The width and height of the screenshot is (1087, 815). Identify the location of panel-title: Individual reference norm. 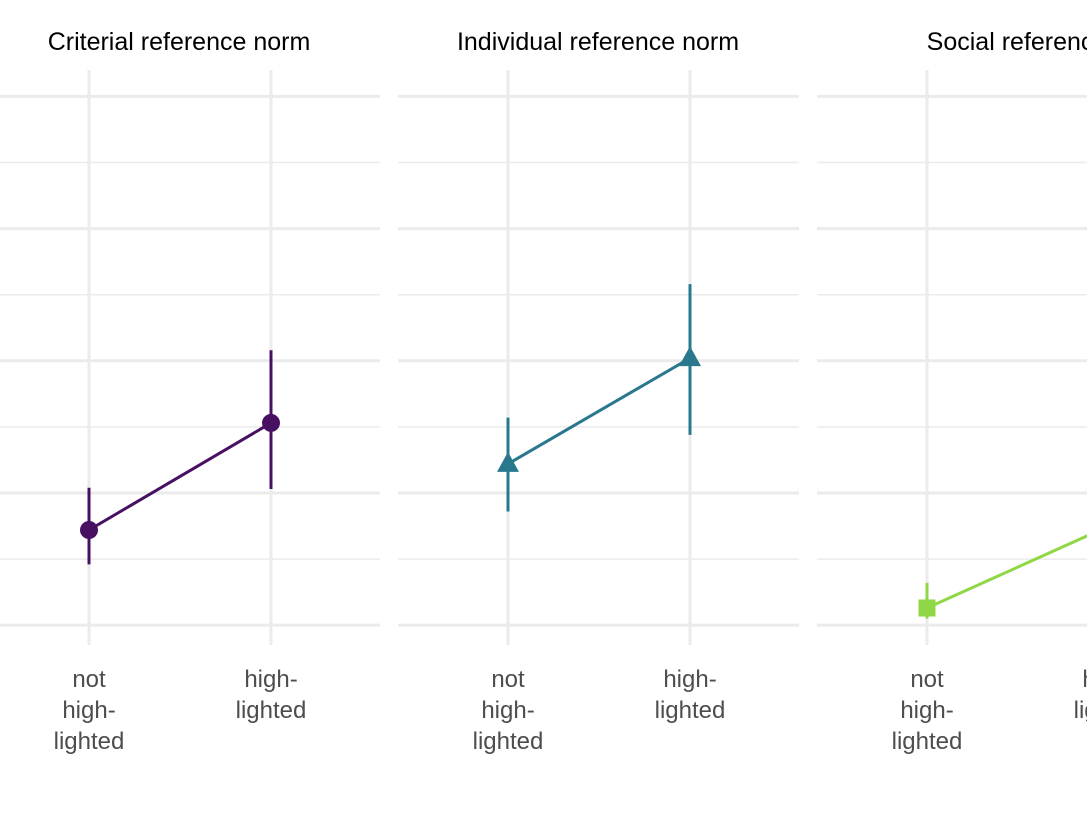
(598, 42).